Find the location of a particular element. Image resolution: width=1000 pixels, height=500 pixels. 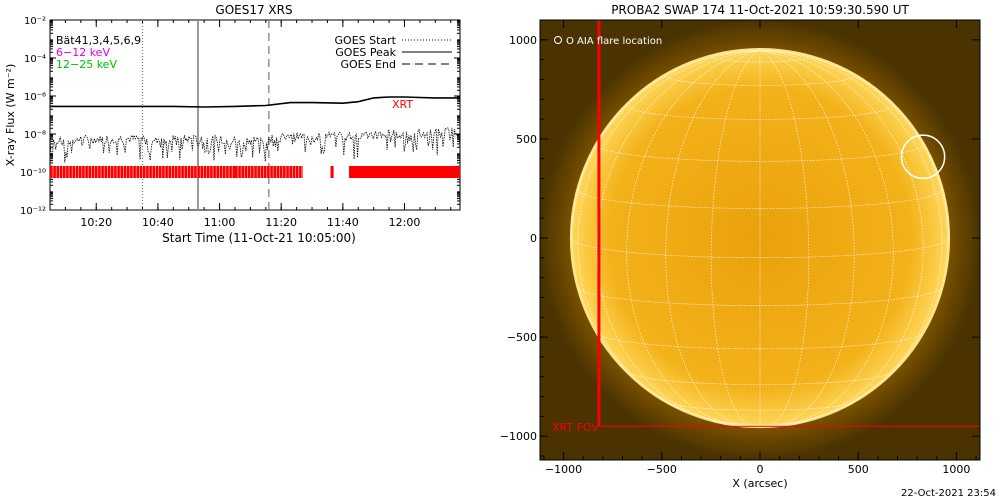

goes-y-axis-label: X-ray Flux (W m⁻²) is located at coordinates (10, 115).